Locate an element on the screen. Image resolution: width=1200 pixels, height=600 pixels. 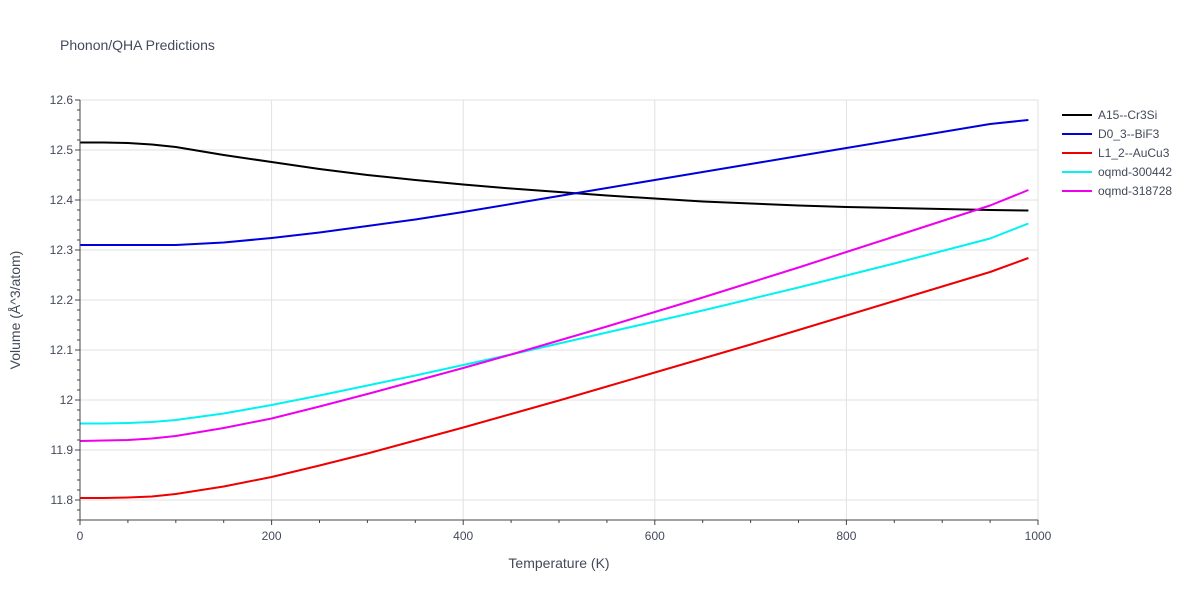
legend-label: A15--Cr3Si is located at coordinates (1127, 115).